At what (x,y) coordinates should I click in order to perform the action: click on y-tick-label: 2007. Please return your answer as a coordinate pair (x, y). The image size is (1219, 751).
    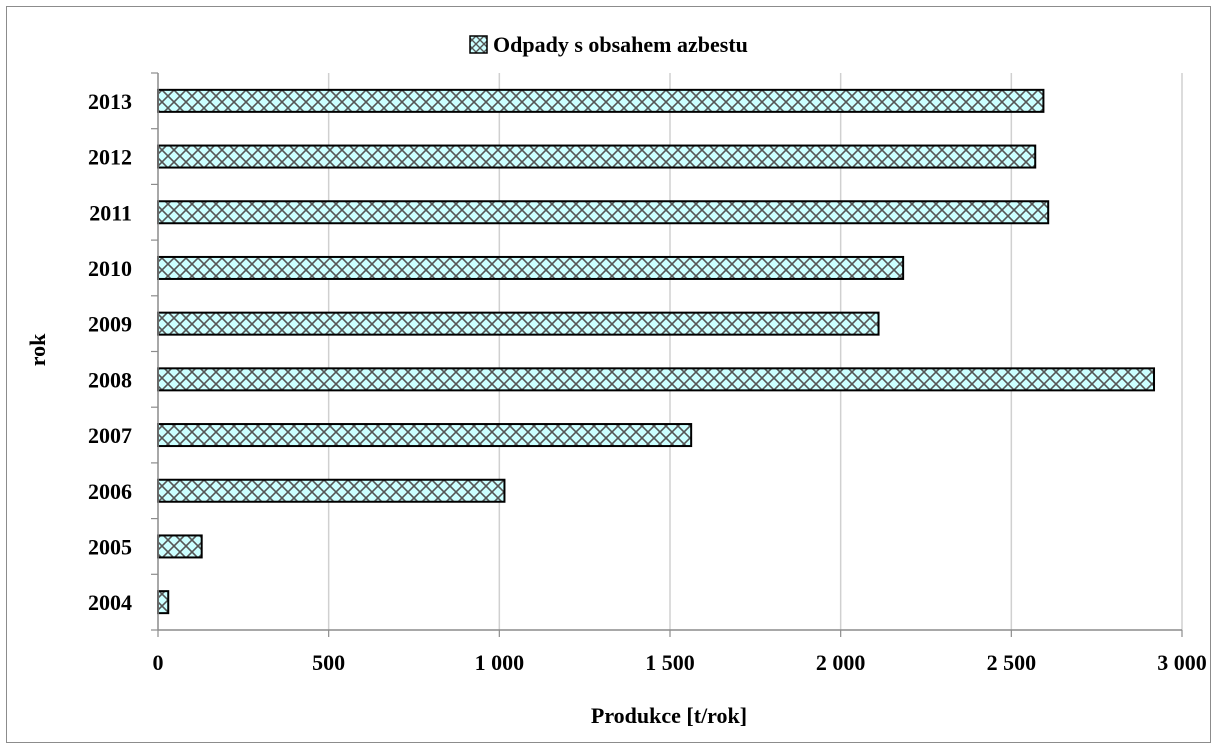
    Looking at the image, I should click on (110, 435).